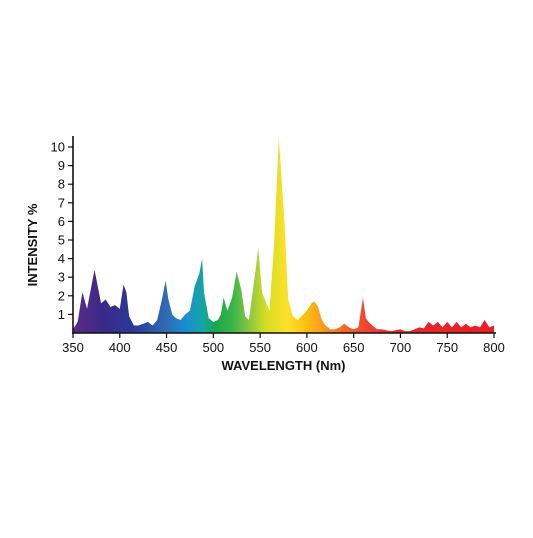 This screenshot has height=538, width=533. What do you see at coordinates (61, 295) in the screenshot?
I see `y-tick-label: 2` at bounding box center [61, 295].